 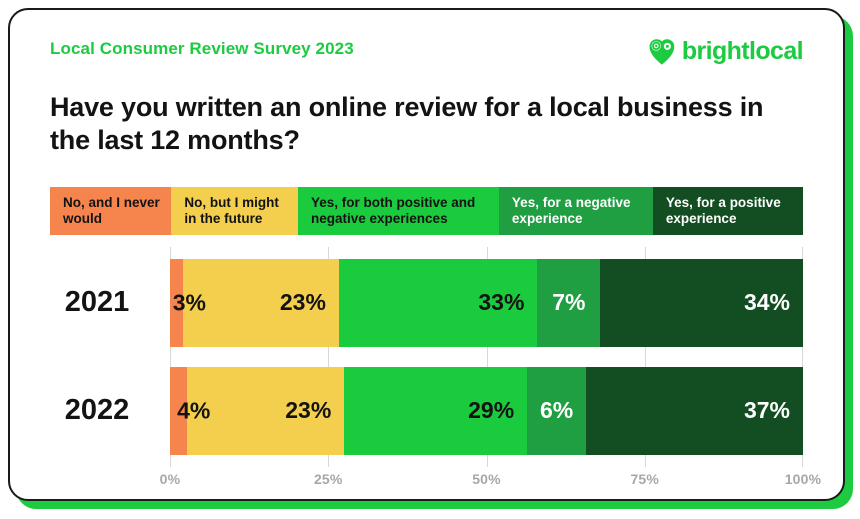 What do you see at coordinates (194, 410) in the screenshot?
I see `segment-value-label: 4%` at bounding box center [194, 410].